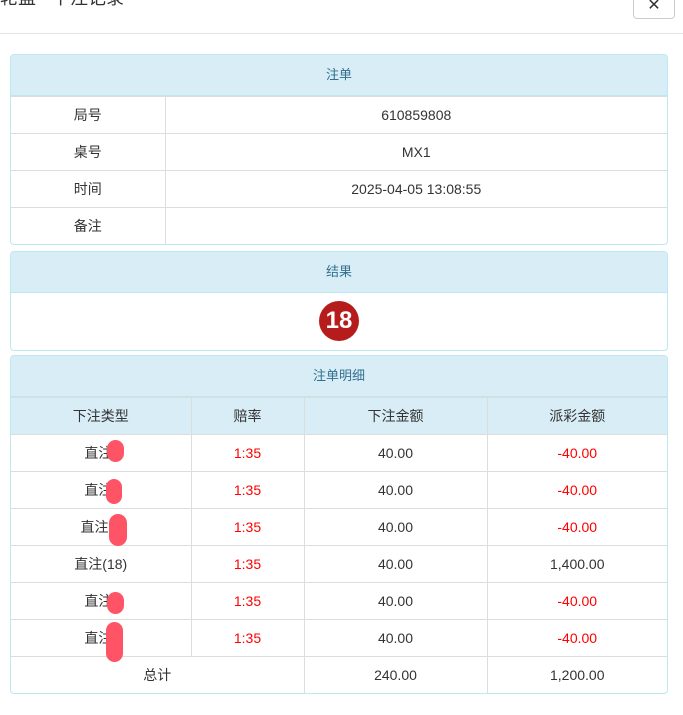  What do you see at coordinates (339, 416) in the screenshot?
I see `details-columns: 下注类型 赔率 下注金额 派彩金额` at bounding box center [339, 416].